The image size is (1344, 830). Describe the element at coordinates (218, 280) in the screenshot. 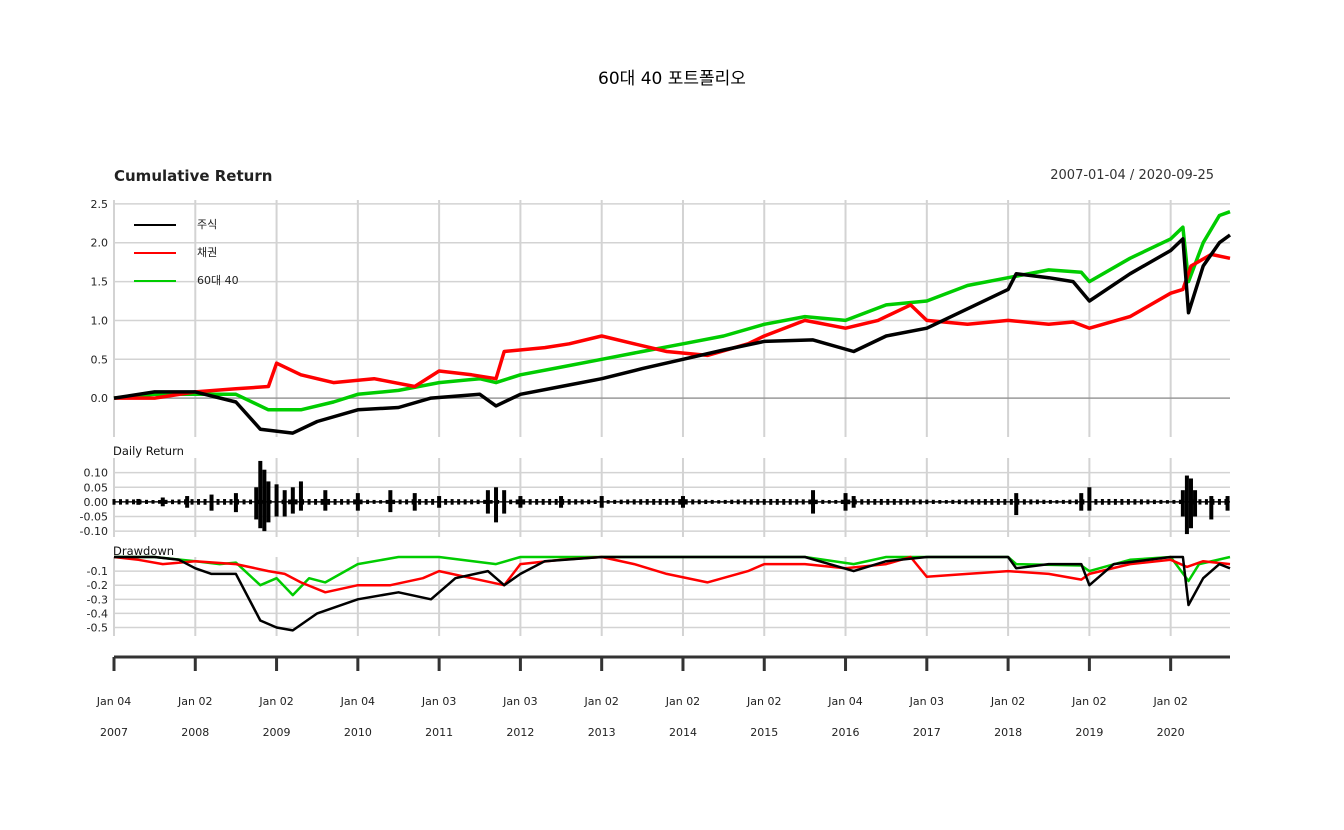

I see `legend-label: 60대 40` at that location.